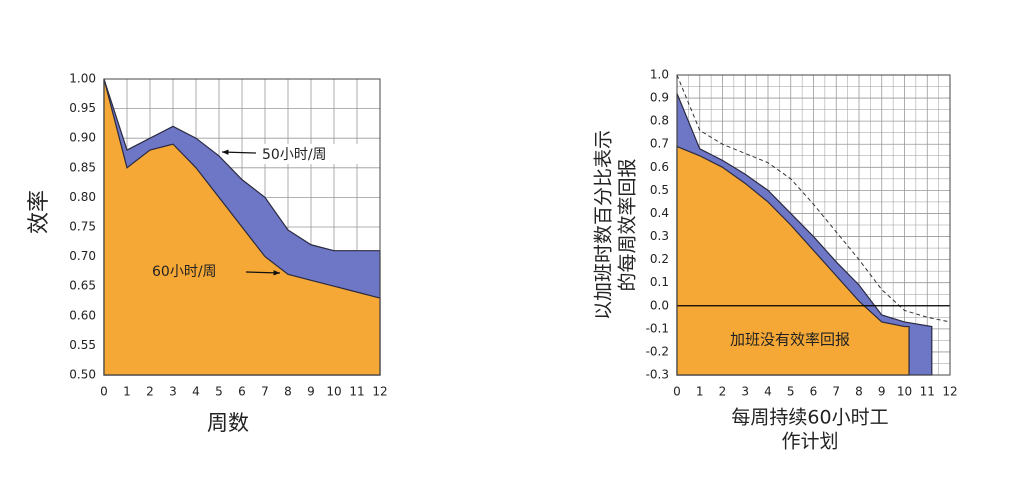  What do you see at coordinates (659, 259) in the screenshot?
I see `y-tick-label: 0.2` at bounding box center [659, 259].